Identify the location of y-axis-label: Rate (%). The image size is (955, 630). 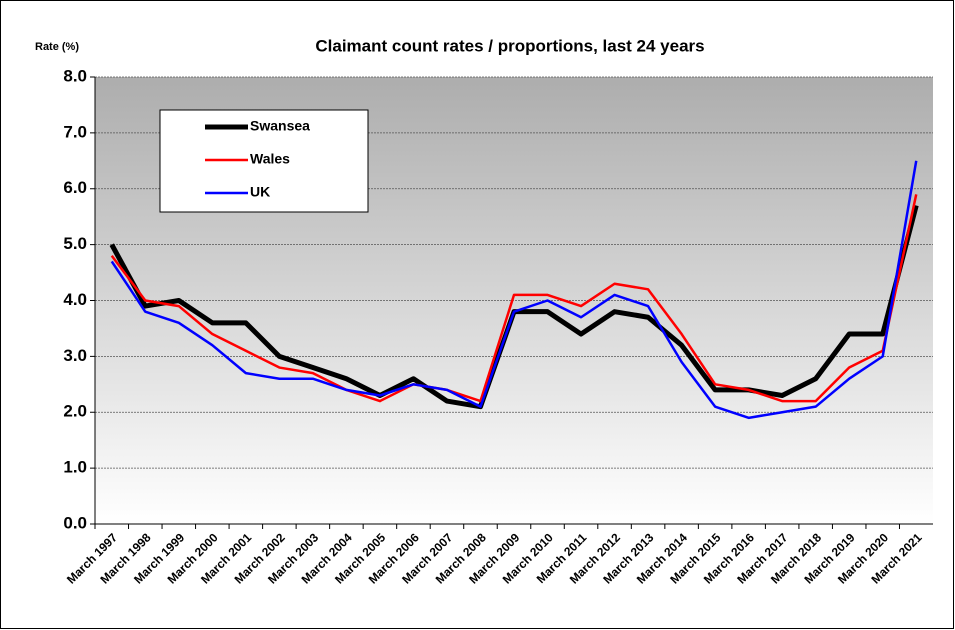
(57, 47).